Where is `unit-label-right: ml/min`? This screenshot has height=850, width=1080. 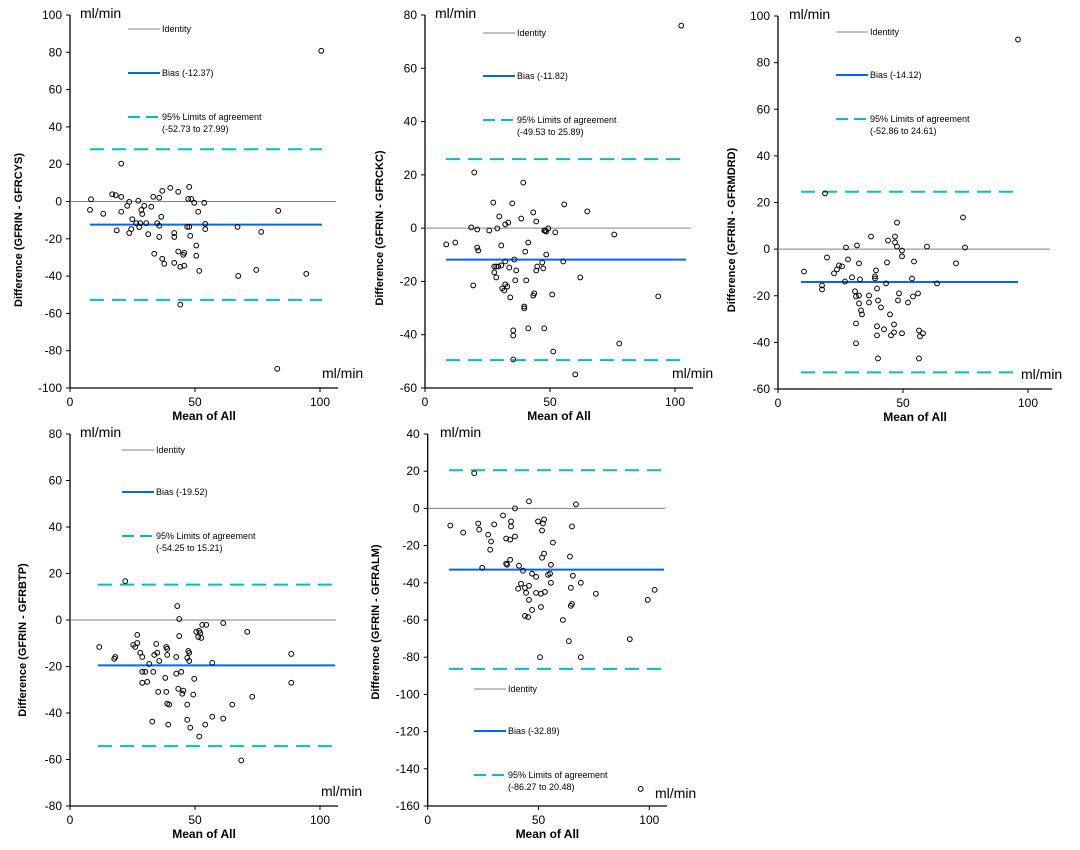 unit-label-right: ml/min is located at coordinates (342, 373).